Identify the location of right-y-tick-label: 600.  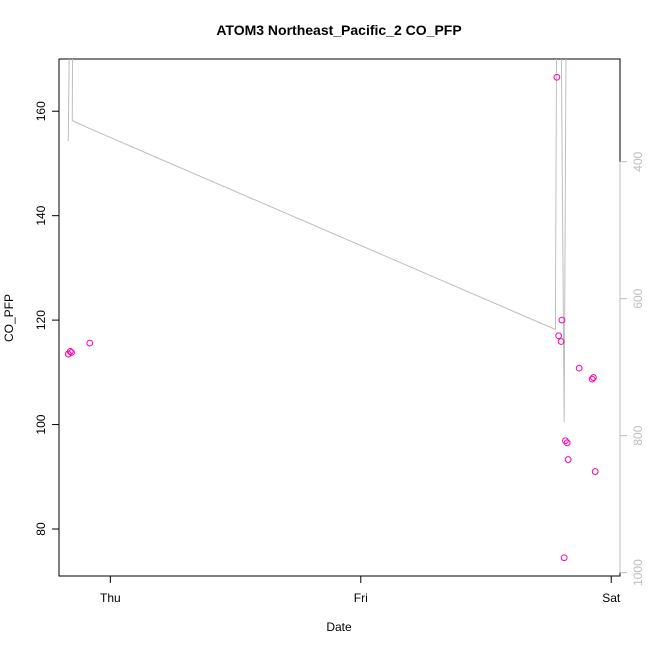
(638, 298).